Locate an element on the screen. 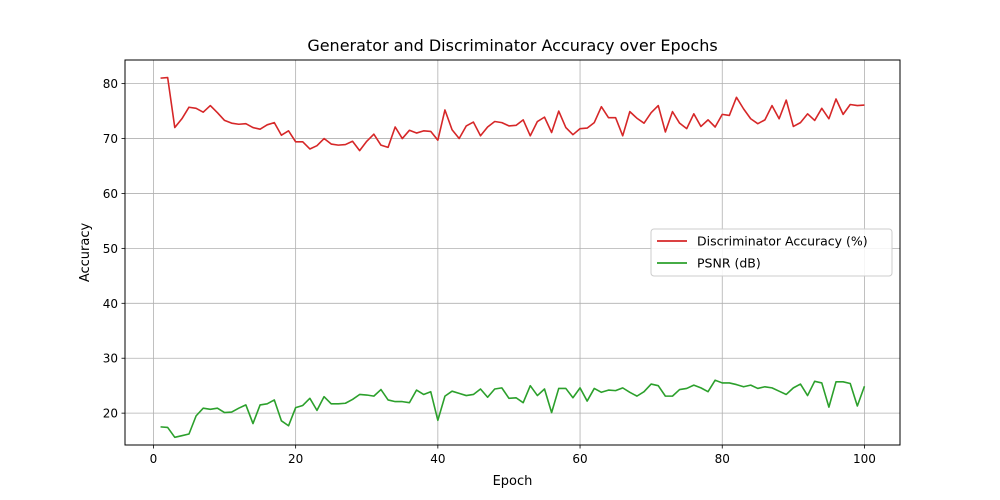 The width and height of the screenshot is (1000, 500). y-axis: 20 30 40 50 60 70 80 is located at coordinates (114, 249).